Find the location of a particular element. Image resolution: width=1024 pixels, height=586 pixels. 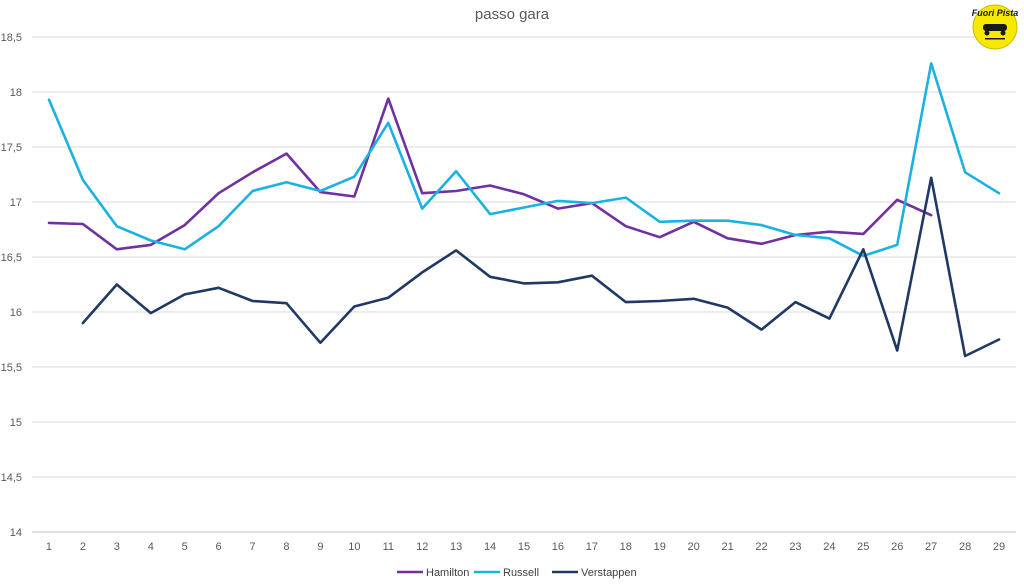

legend: Hamilton Russell Verstappen is located at coordinates (517, 573).